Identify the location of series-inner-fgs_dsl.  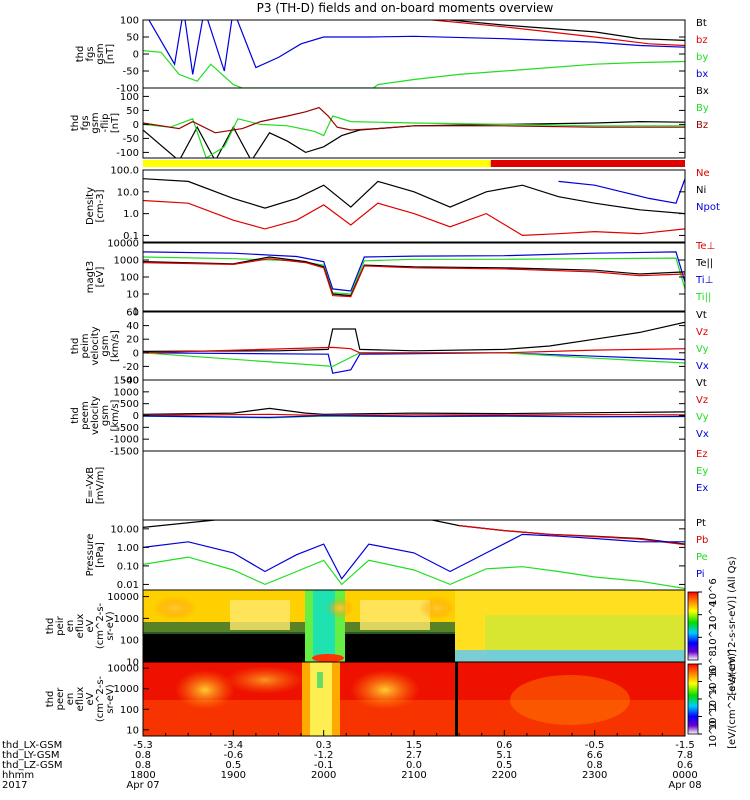
(414, 132).